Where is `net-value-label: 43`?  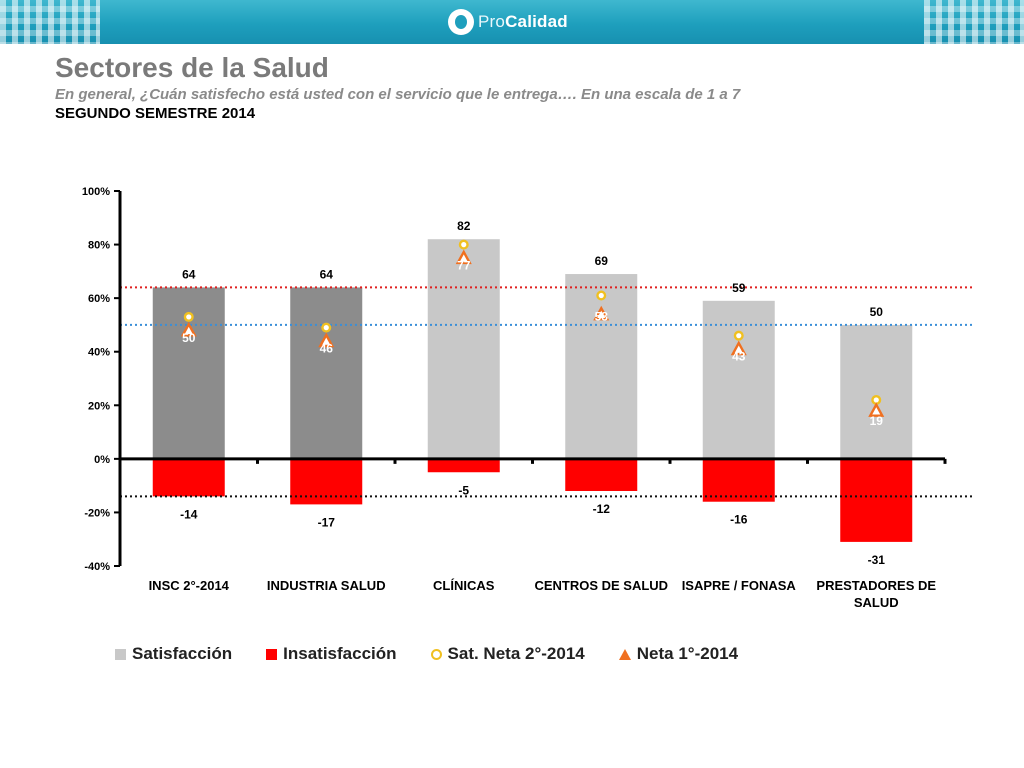 net-value-label: 43 is located at coordinates (739, 357).